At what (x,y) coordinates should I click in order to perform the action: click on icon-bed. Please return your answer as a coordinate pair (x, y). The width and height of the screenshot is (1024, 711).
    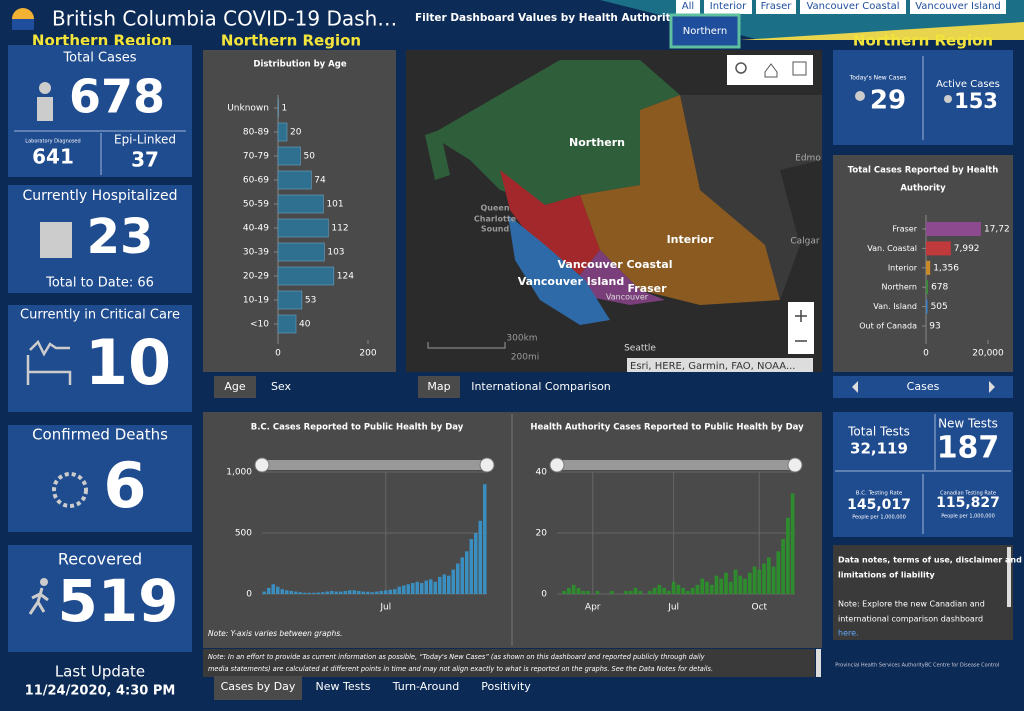
    Looking at the image, I should click on (49, 362).